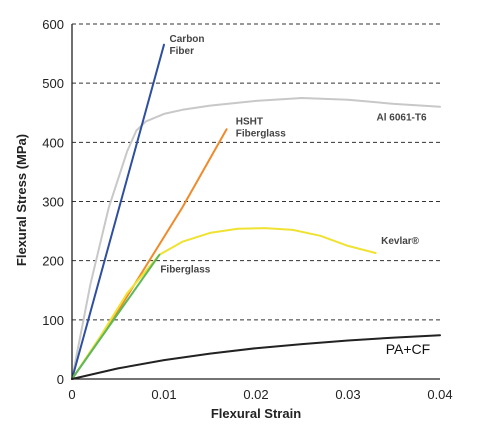 This screenshot has width=480, height=435. What do you see at coordinates (256, 413) in the screenshot?
I see `x-axis-title: Flexural Strain` at bounding box center [256, 413].